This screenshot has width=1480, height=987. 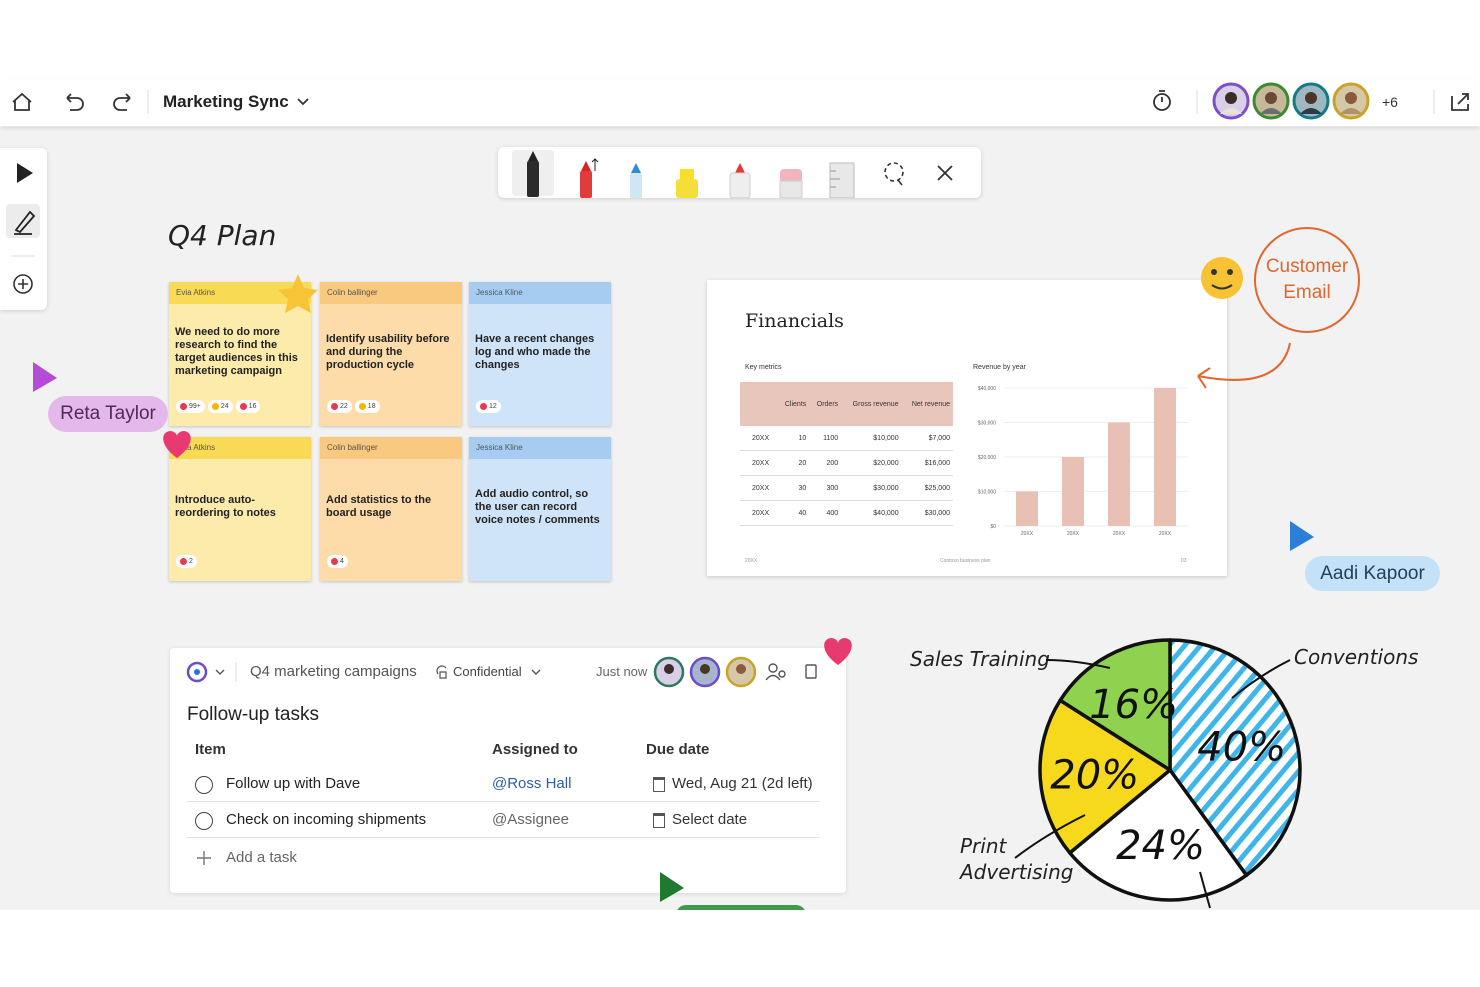 I want to click on annotation: Customer Email, so click(x=1307, y=280).